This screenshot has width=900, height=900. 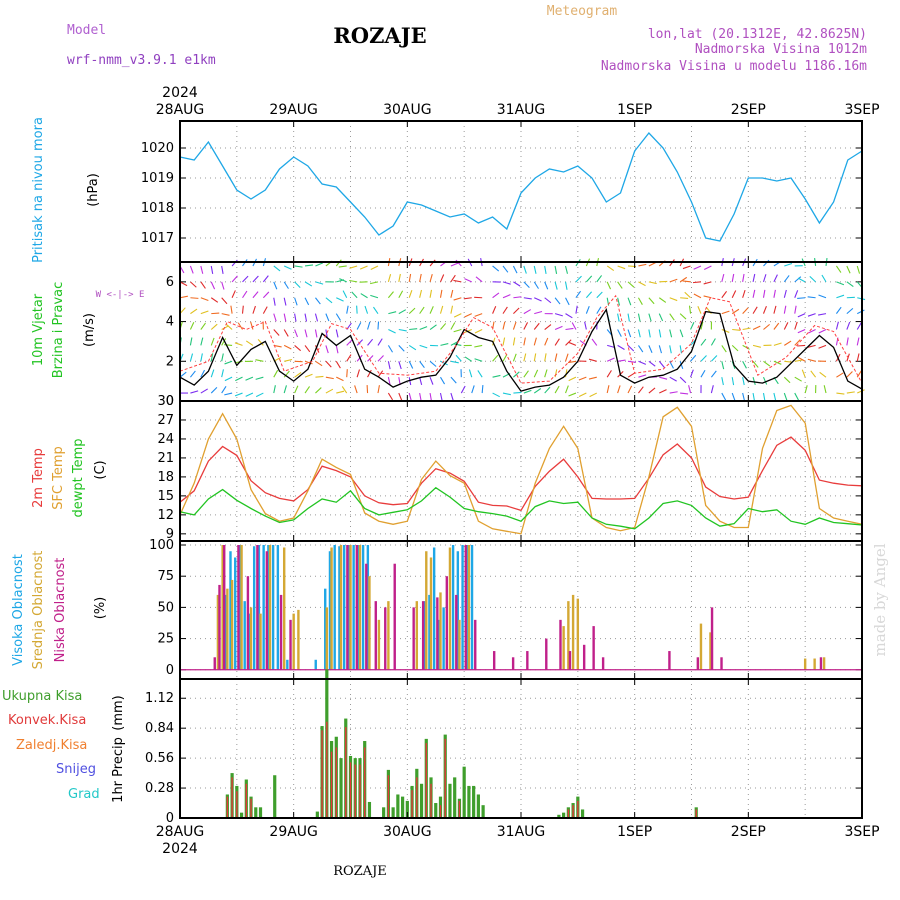 I want to click on model-elevation-text: Nadmorska Visina u modelu 1186.16m, so click(x=734, y=66).